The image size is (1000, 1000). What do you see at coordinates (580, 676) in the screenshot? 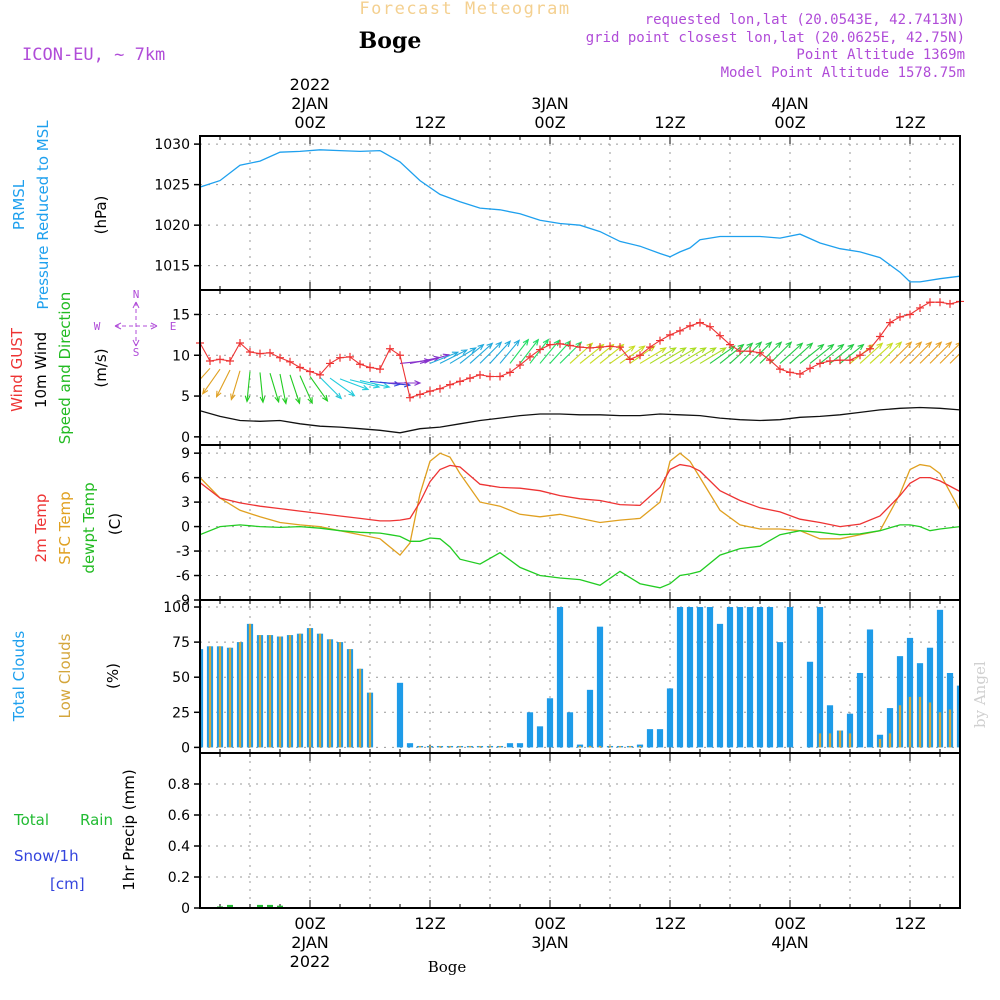
I see `panel-border` at bounding box center [580, 676].